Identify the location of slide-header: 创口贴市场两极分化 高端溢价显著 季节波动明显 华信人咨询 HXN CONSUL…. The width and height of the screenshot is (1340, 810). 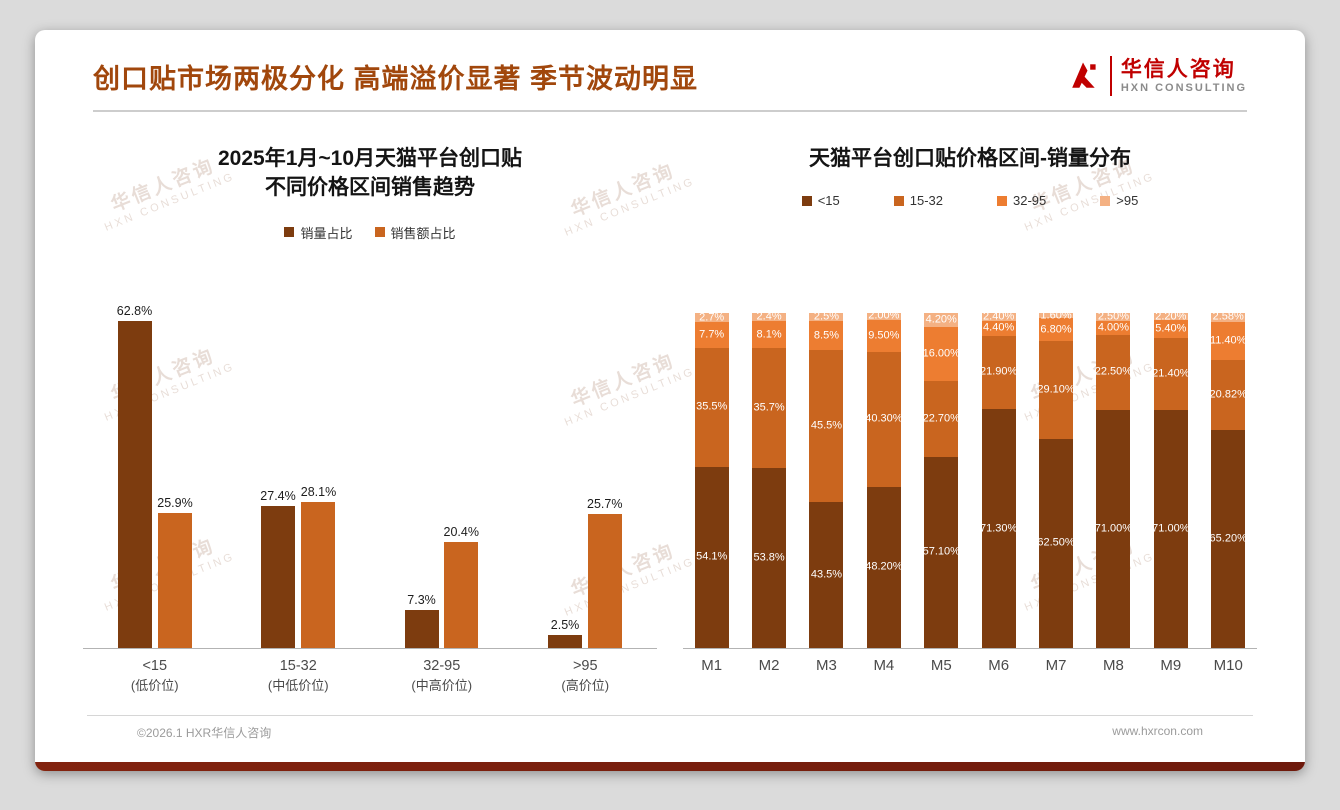
(670, 71).